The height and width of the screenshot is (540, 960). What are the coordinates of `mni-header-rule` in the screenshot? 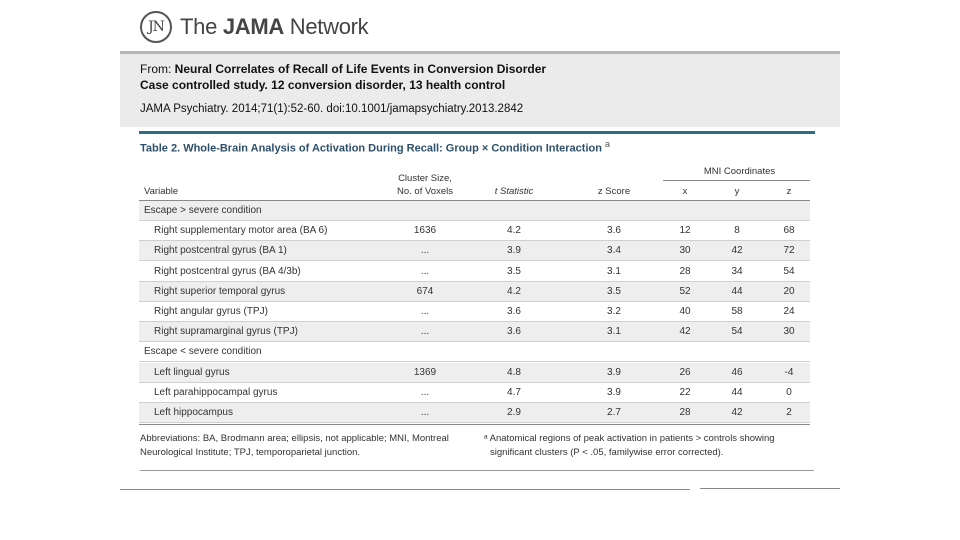 It's located at (736, 180).